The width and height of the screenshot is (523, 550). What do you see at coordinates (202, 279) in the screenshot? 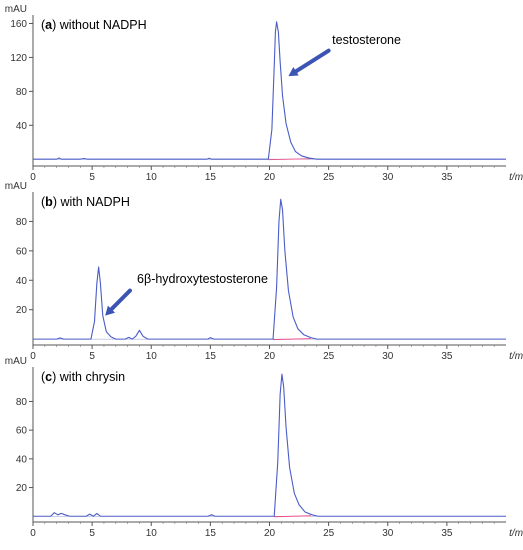
I see `peak-annotation: 6β-hydroxytestosterone` at bounding box center [202, 279].